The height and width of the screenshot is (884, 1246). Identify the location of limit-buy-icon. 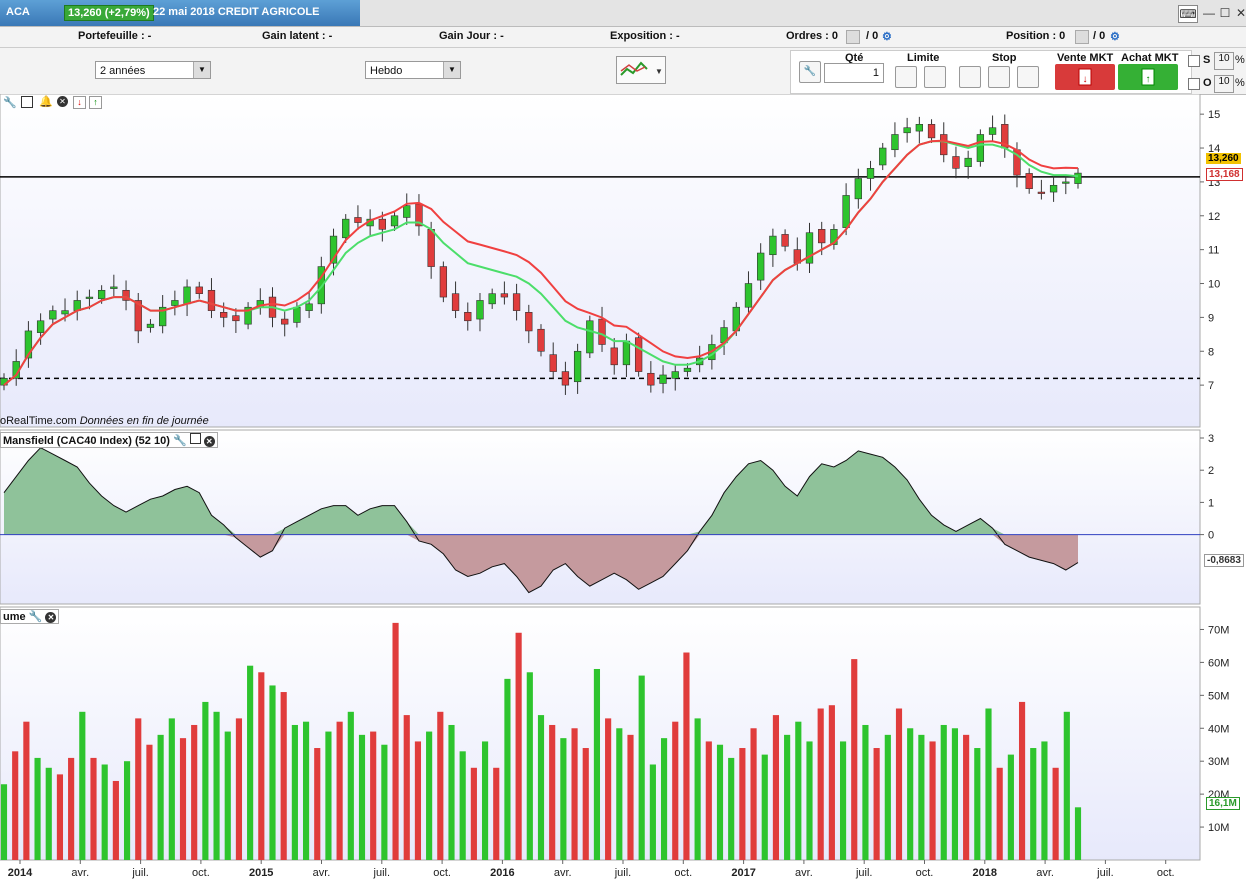
(906, 77).